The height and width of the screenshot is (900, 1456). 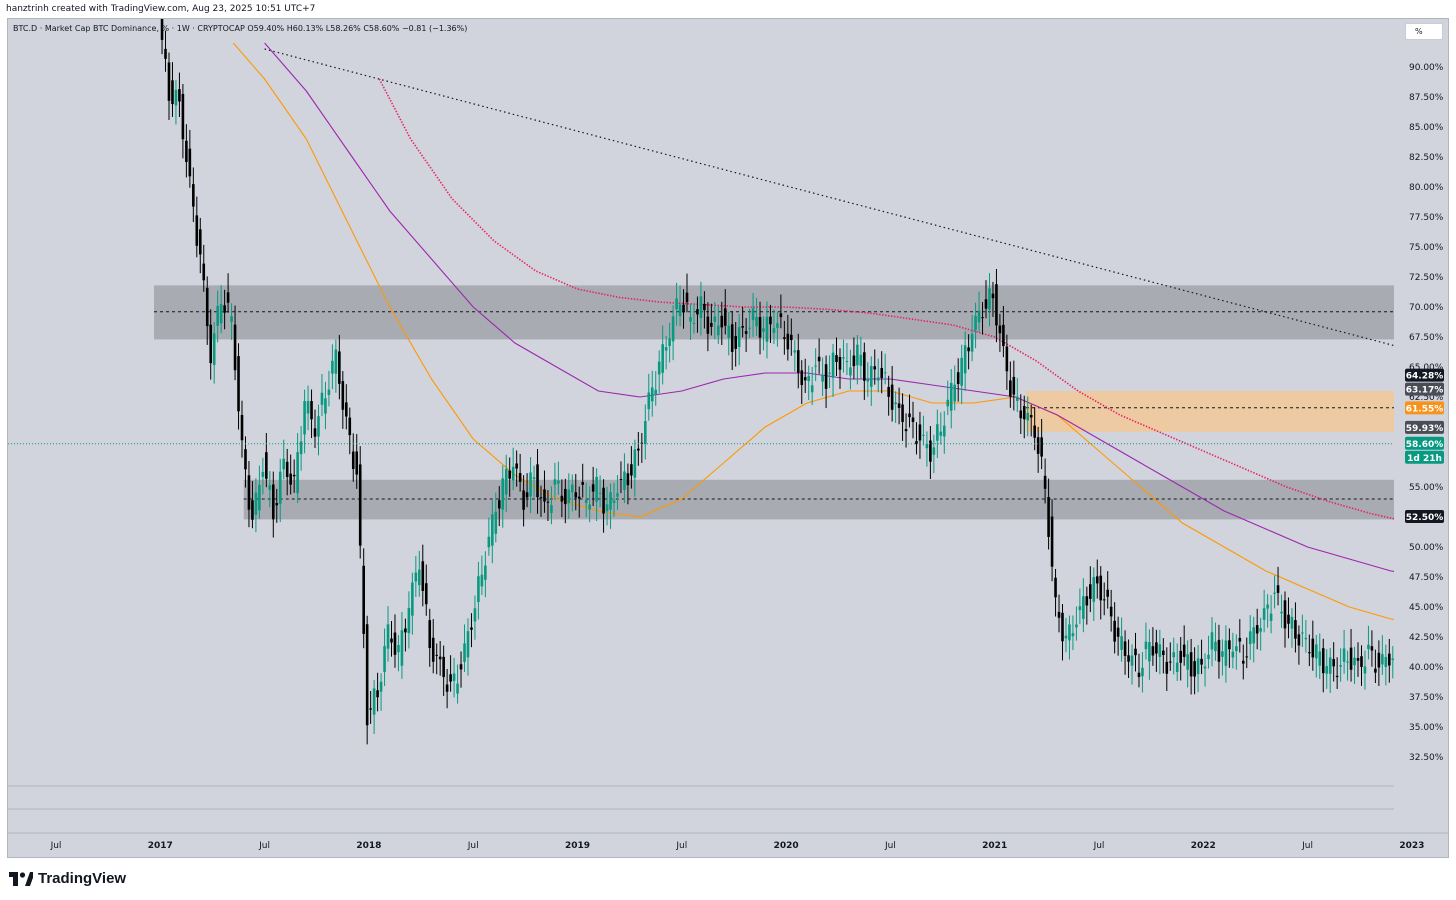 I want to click on y-tick-label: 72.50%, so click(x=1426, y=278).